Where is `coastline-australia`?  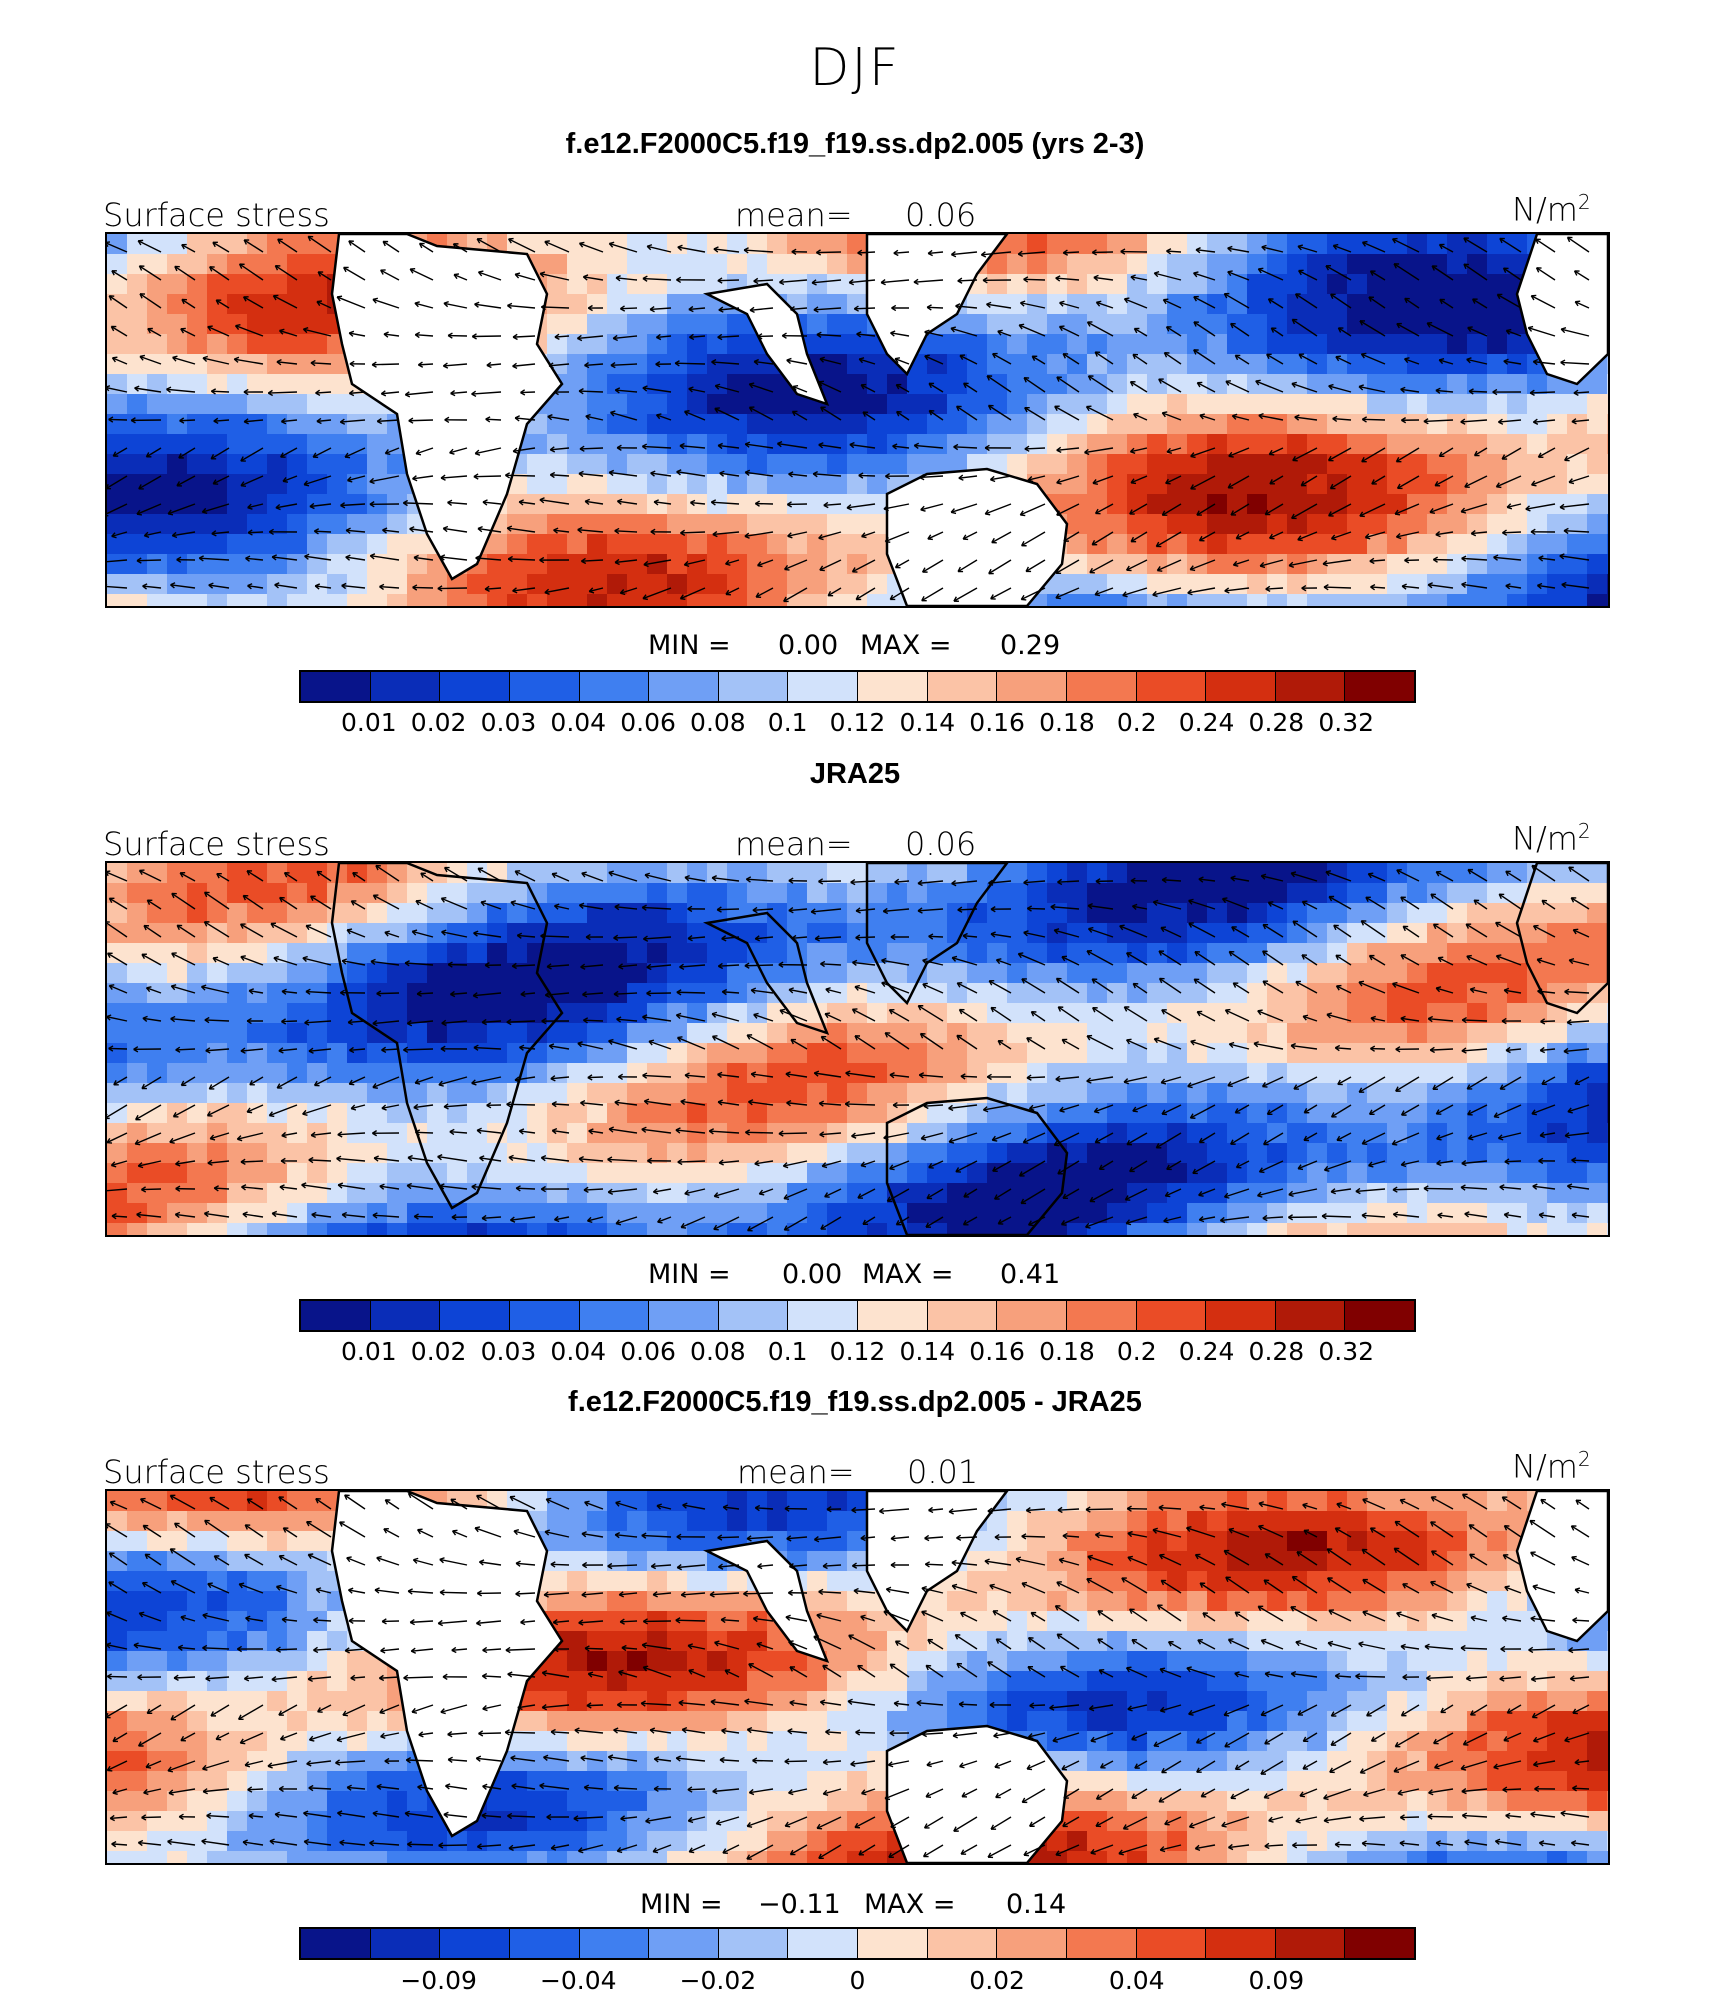
coastline-australia is located at coordinates (977, 536).